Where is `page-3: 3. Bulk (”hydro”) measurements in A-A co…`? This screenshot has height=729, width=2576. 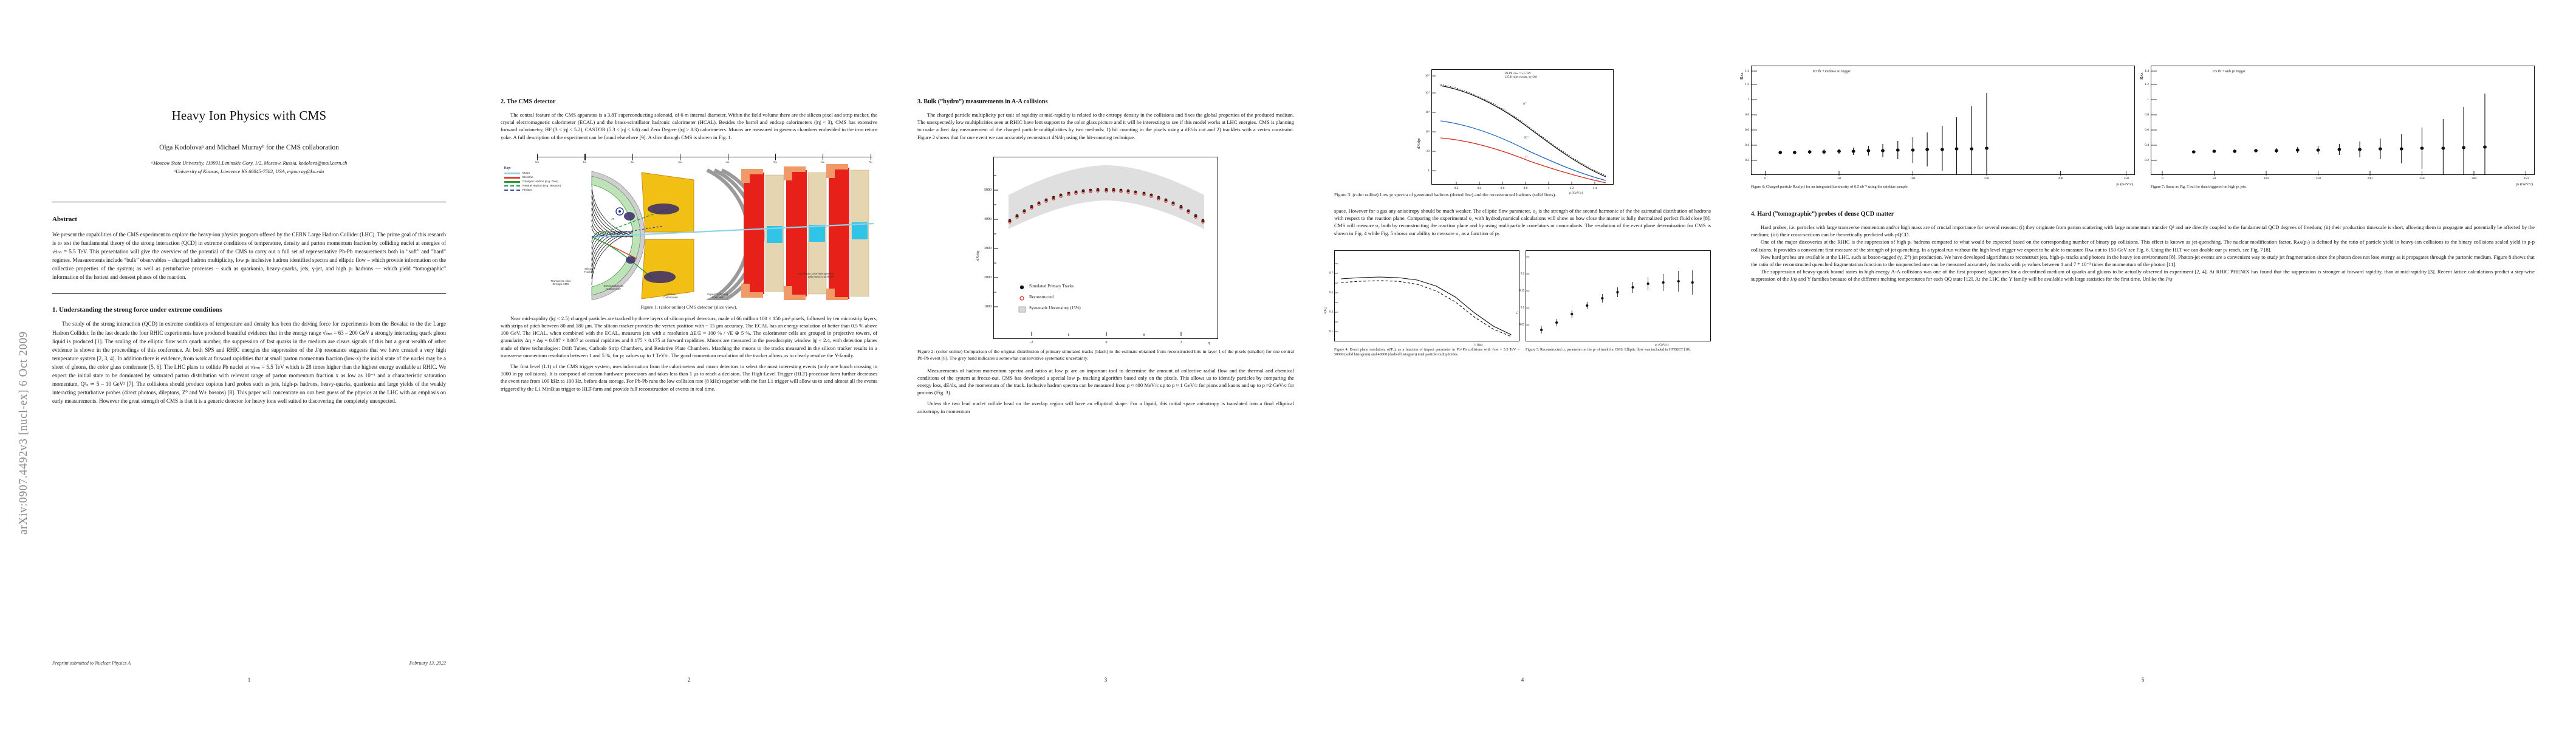
page-3: 3. Bulk (”hydro”) measurements in A-A co… is located at coordinates (1105, 366).